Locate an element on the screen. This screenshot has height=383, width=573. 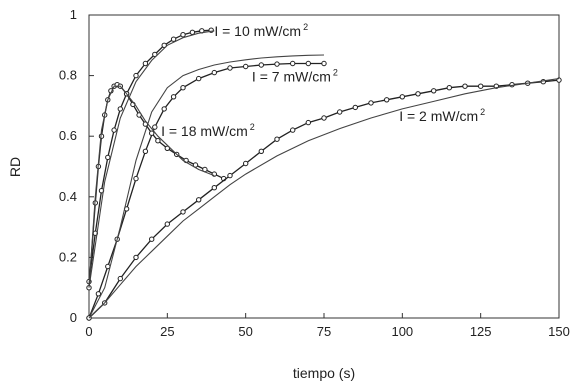
annotation-ann-7: I = 7 mW/cm 2 is located at coordinates (295, 76).